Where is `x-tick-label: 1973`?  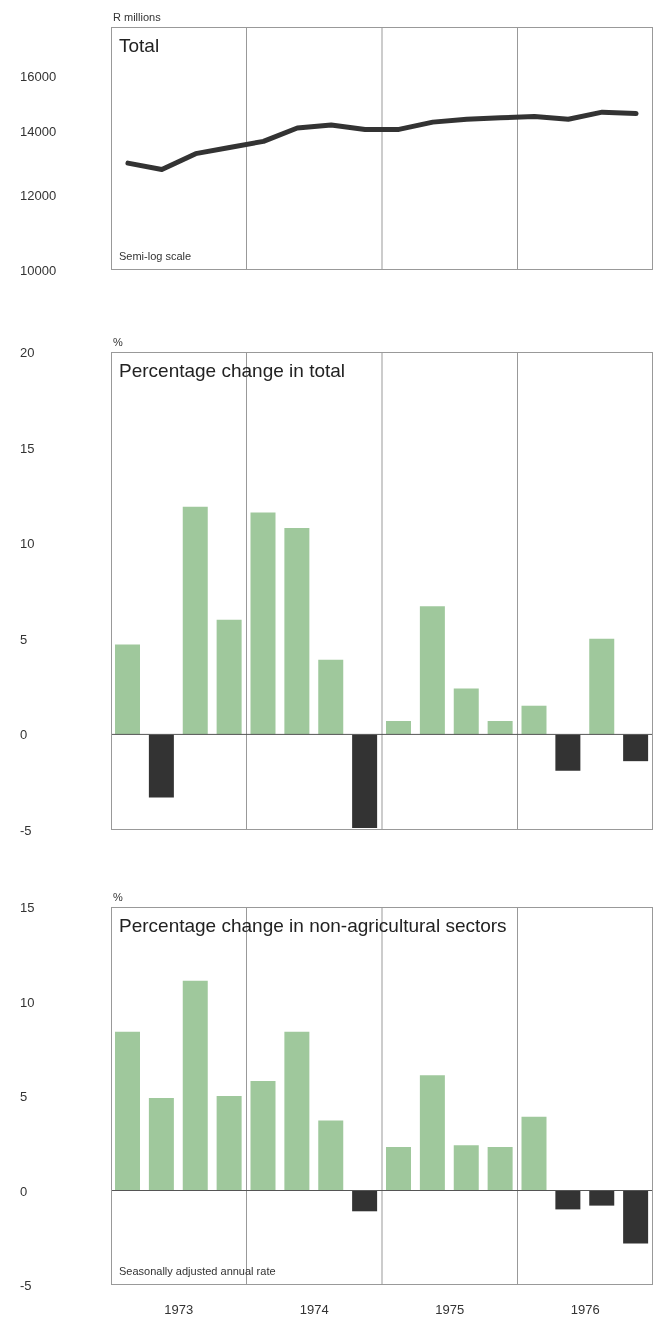
x-tick-label: 1973 is located at coordinates (179, 1310).